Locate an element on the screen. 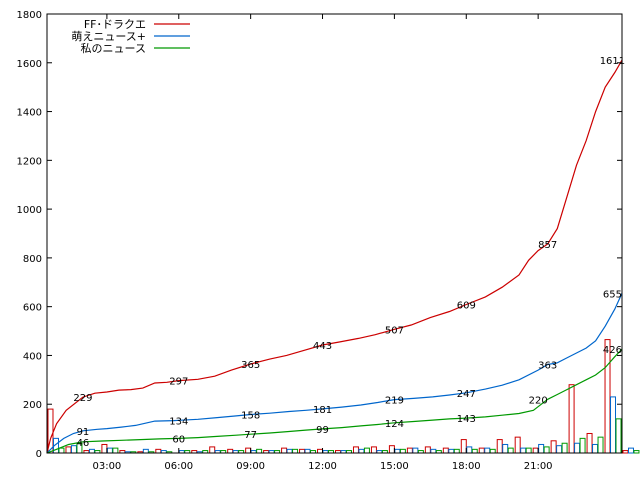 The width and height of the screenshot is (640, 480). y-tick-label: 200 is located at coordinates (32, 405).